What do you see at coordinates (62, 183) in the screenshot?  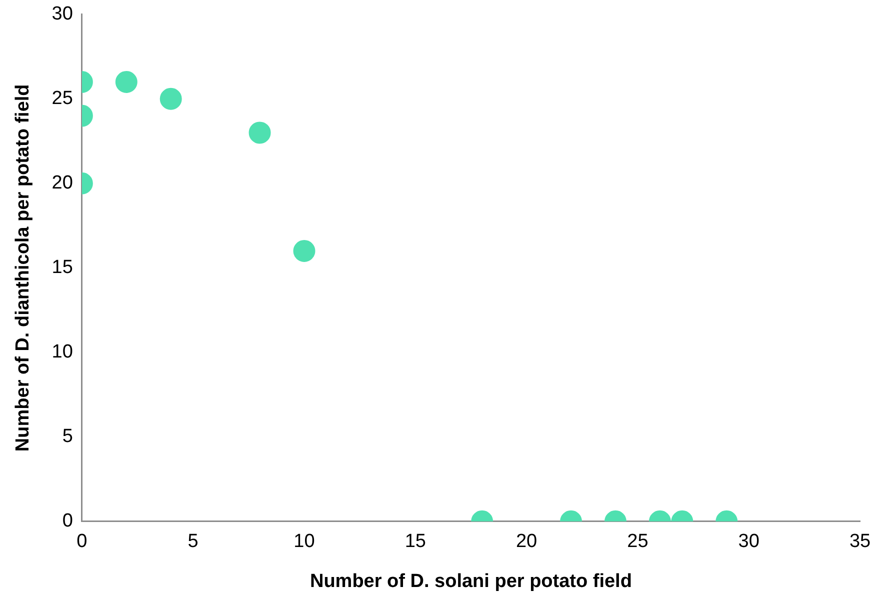 I see `y-tick-label: 20` at bounding box center [62, 183].